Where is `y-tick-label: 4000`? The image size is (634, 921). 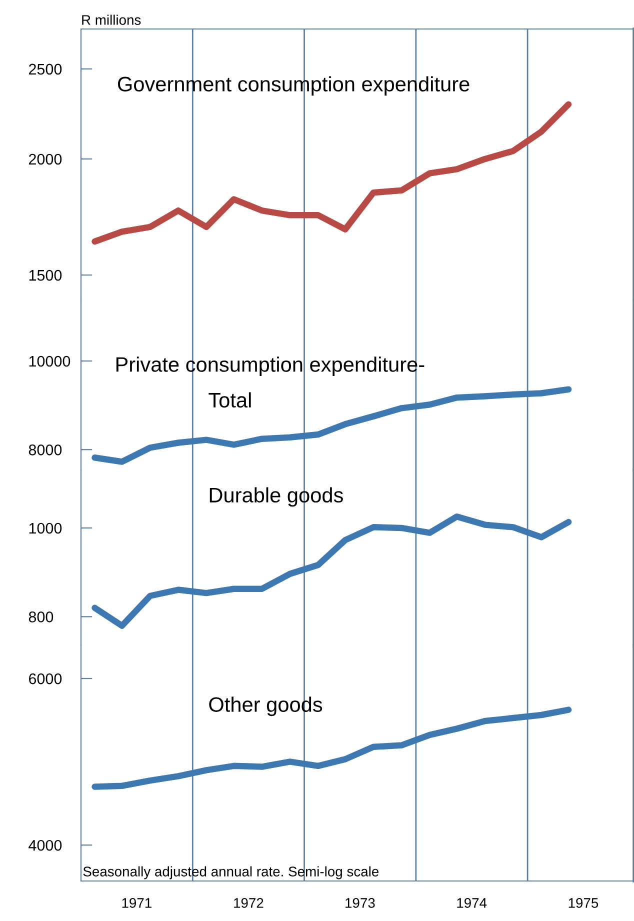
y-tick-label: 4000 is located at coordinates (45, 845).